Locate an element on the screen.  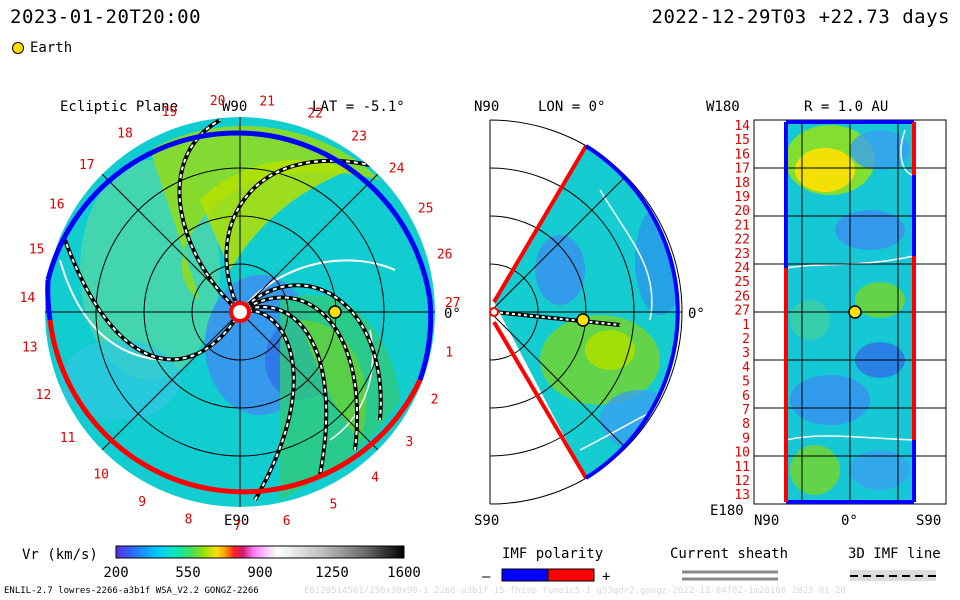
current-sheath-title: Current sheath is located at coordinates (729, 554).